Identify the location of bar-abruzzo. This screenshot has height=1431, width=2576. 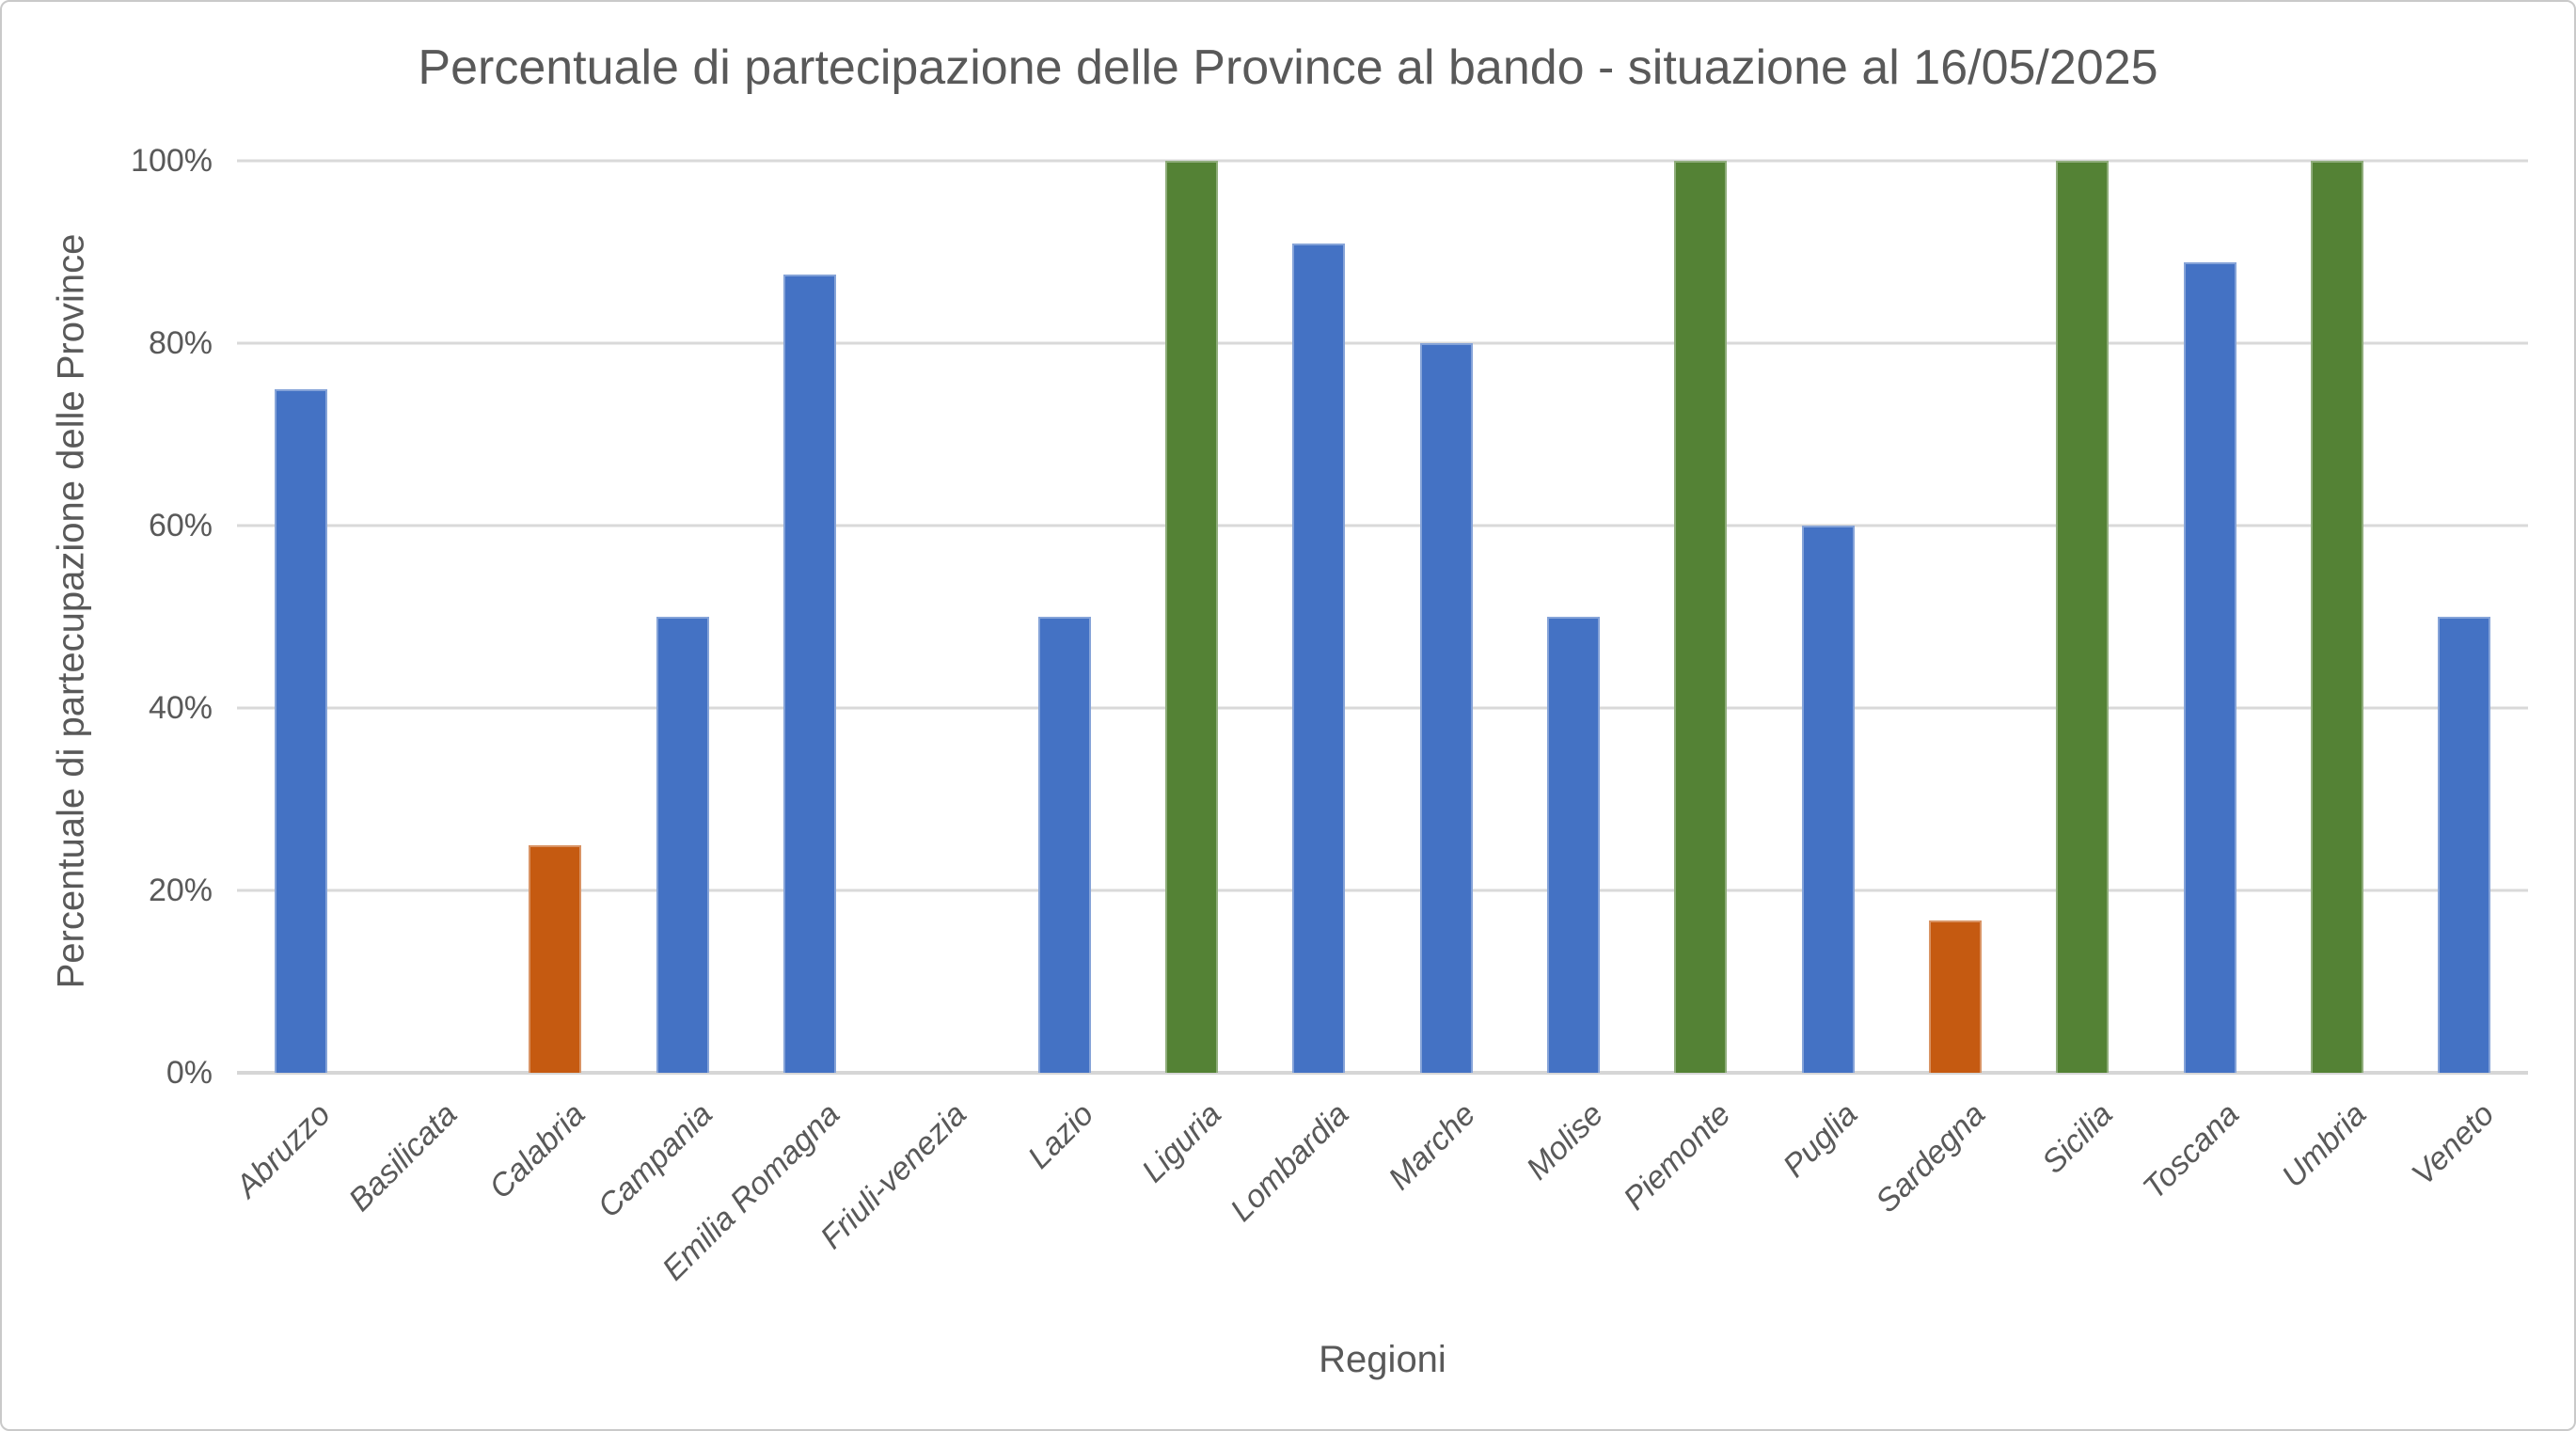
(300, 731).